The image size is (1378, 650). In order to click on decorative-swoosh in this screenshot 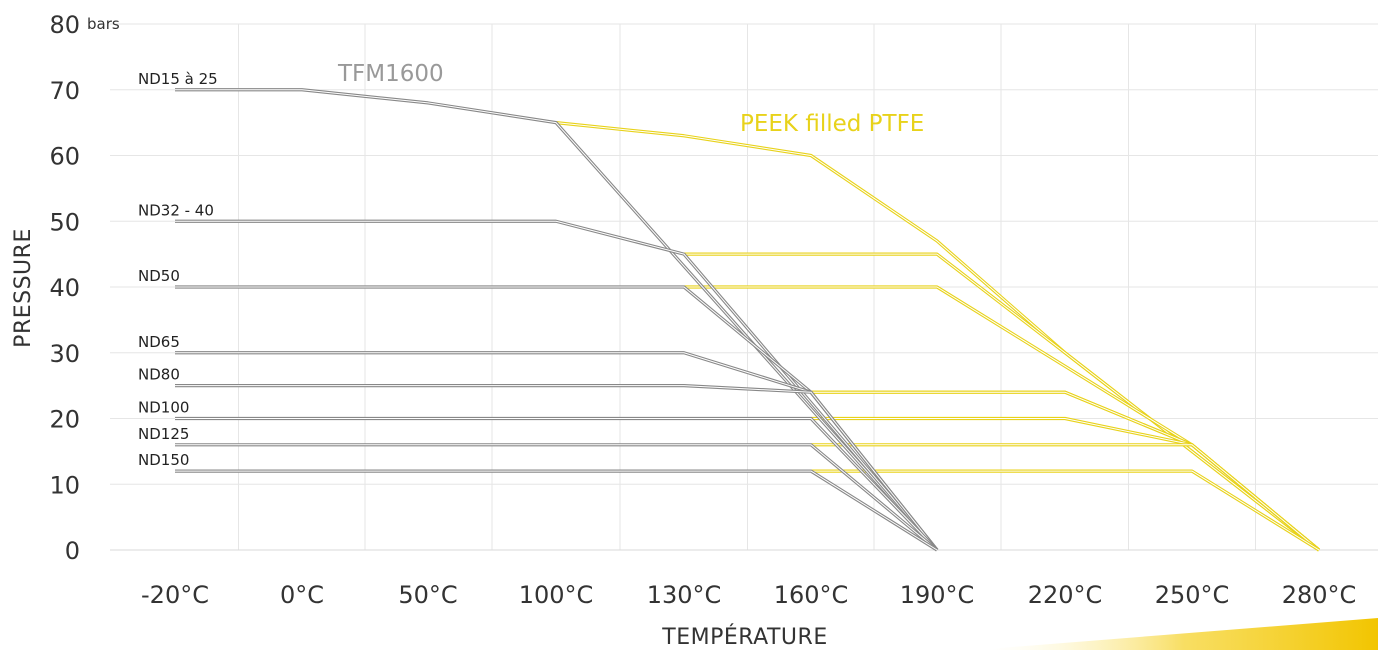, I will do `click(1184, 634)`.